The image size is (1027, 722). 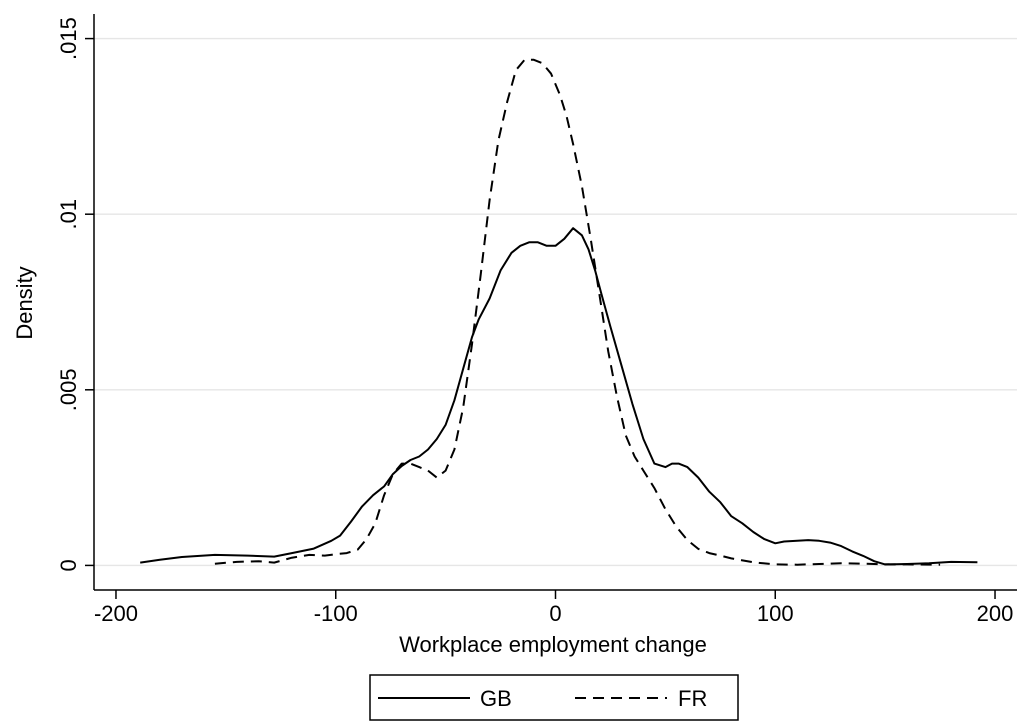 What do you see at coordinates (496, 698) in the screenshot?
I see `legend-label-gb: GB` at bounding box center [496, 698].